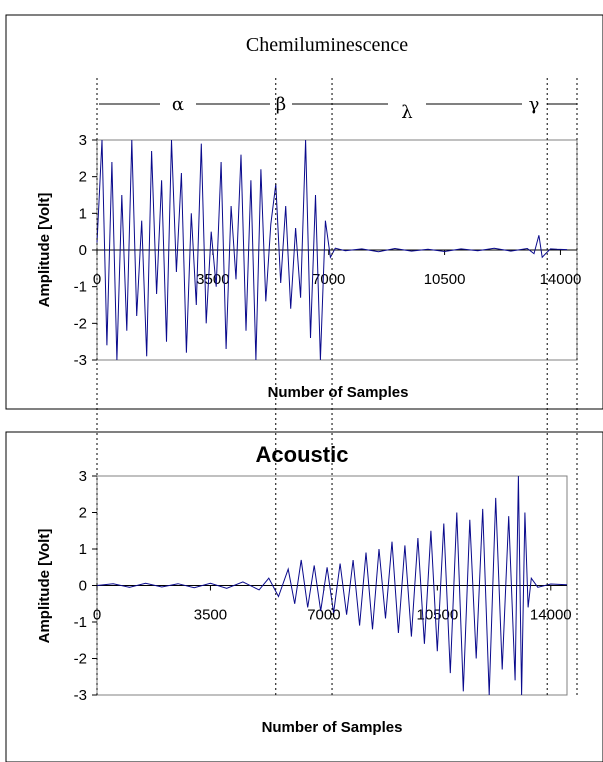  Describe the element at coordinates (210, 615) in the screenshot. I see `x-tick-label: 3500` at that location.